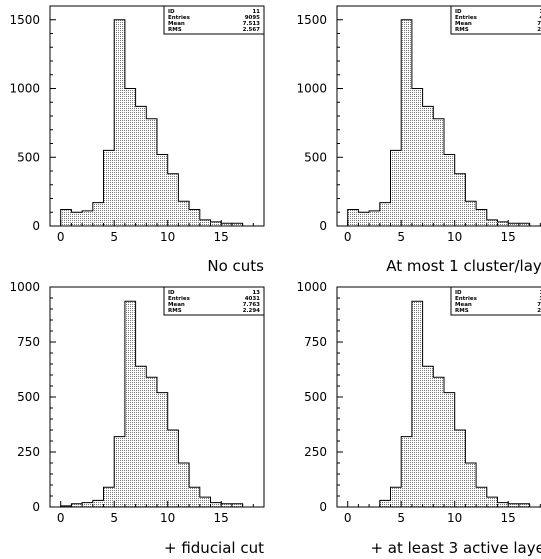 This screenshot has height=559, width=541. Describe the element at coordinates (539, 311) in the screenshot. I see `stats-rms-value: 2.2` at that location.